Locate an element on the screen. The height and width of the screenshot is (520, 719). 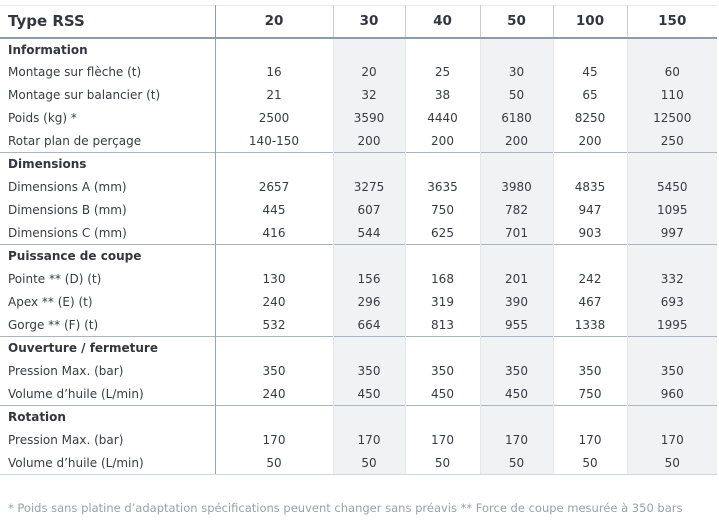
cell-value: 250 is located at coordinates (671, 141).